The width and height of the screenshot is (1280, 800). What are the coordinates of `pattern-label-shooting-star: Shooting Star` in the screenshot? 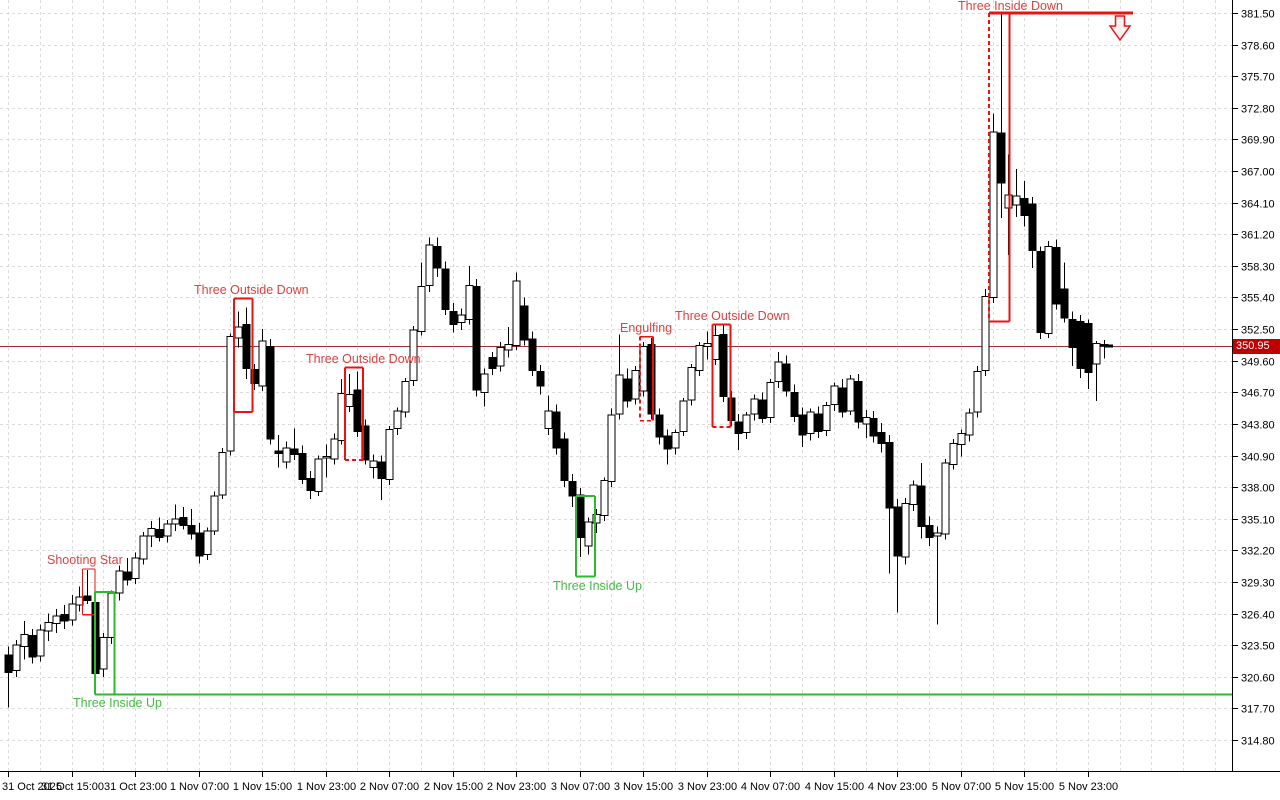 It's located at (85, 560).